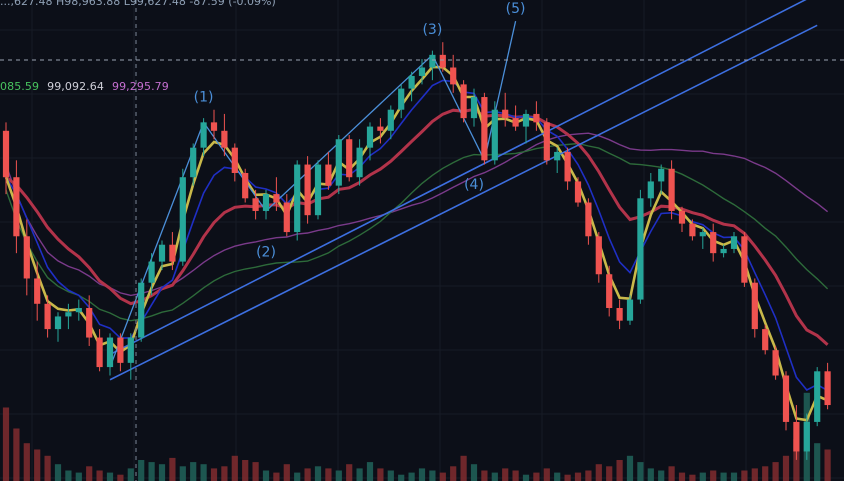 The height and width of the screenshot is (481, 844). Describe the element at coordinates (204, 97) in the screenshot. I see `wave-label: (1)` at that location.